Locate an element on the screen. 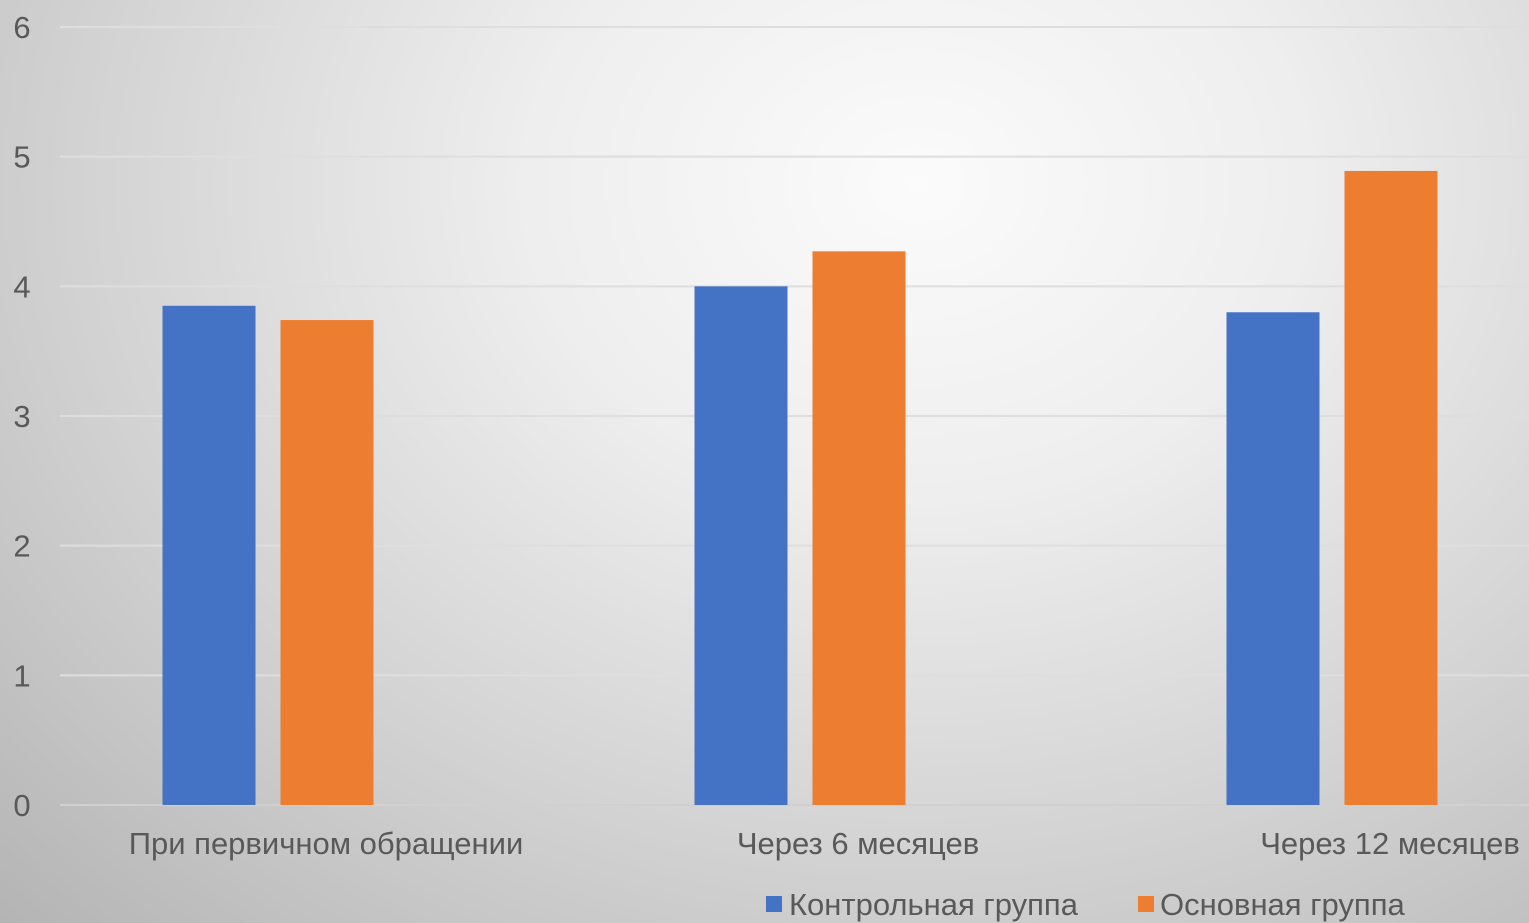 The image size is (1529, 923). x-tick-label: При первичном обращении is located at coordinates (326, 843).